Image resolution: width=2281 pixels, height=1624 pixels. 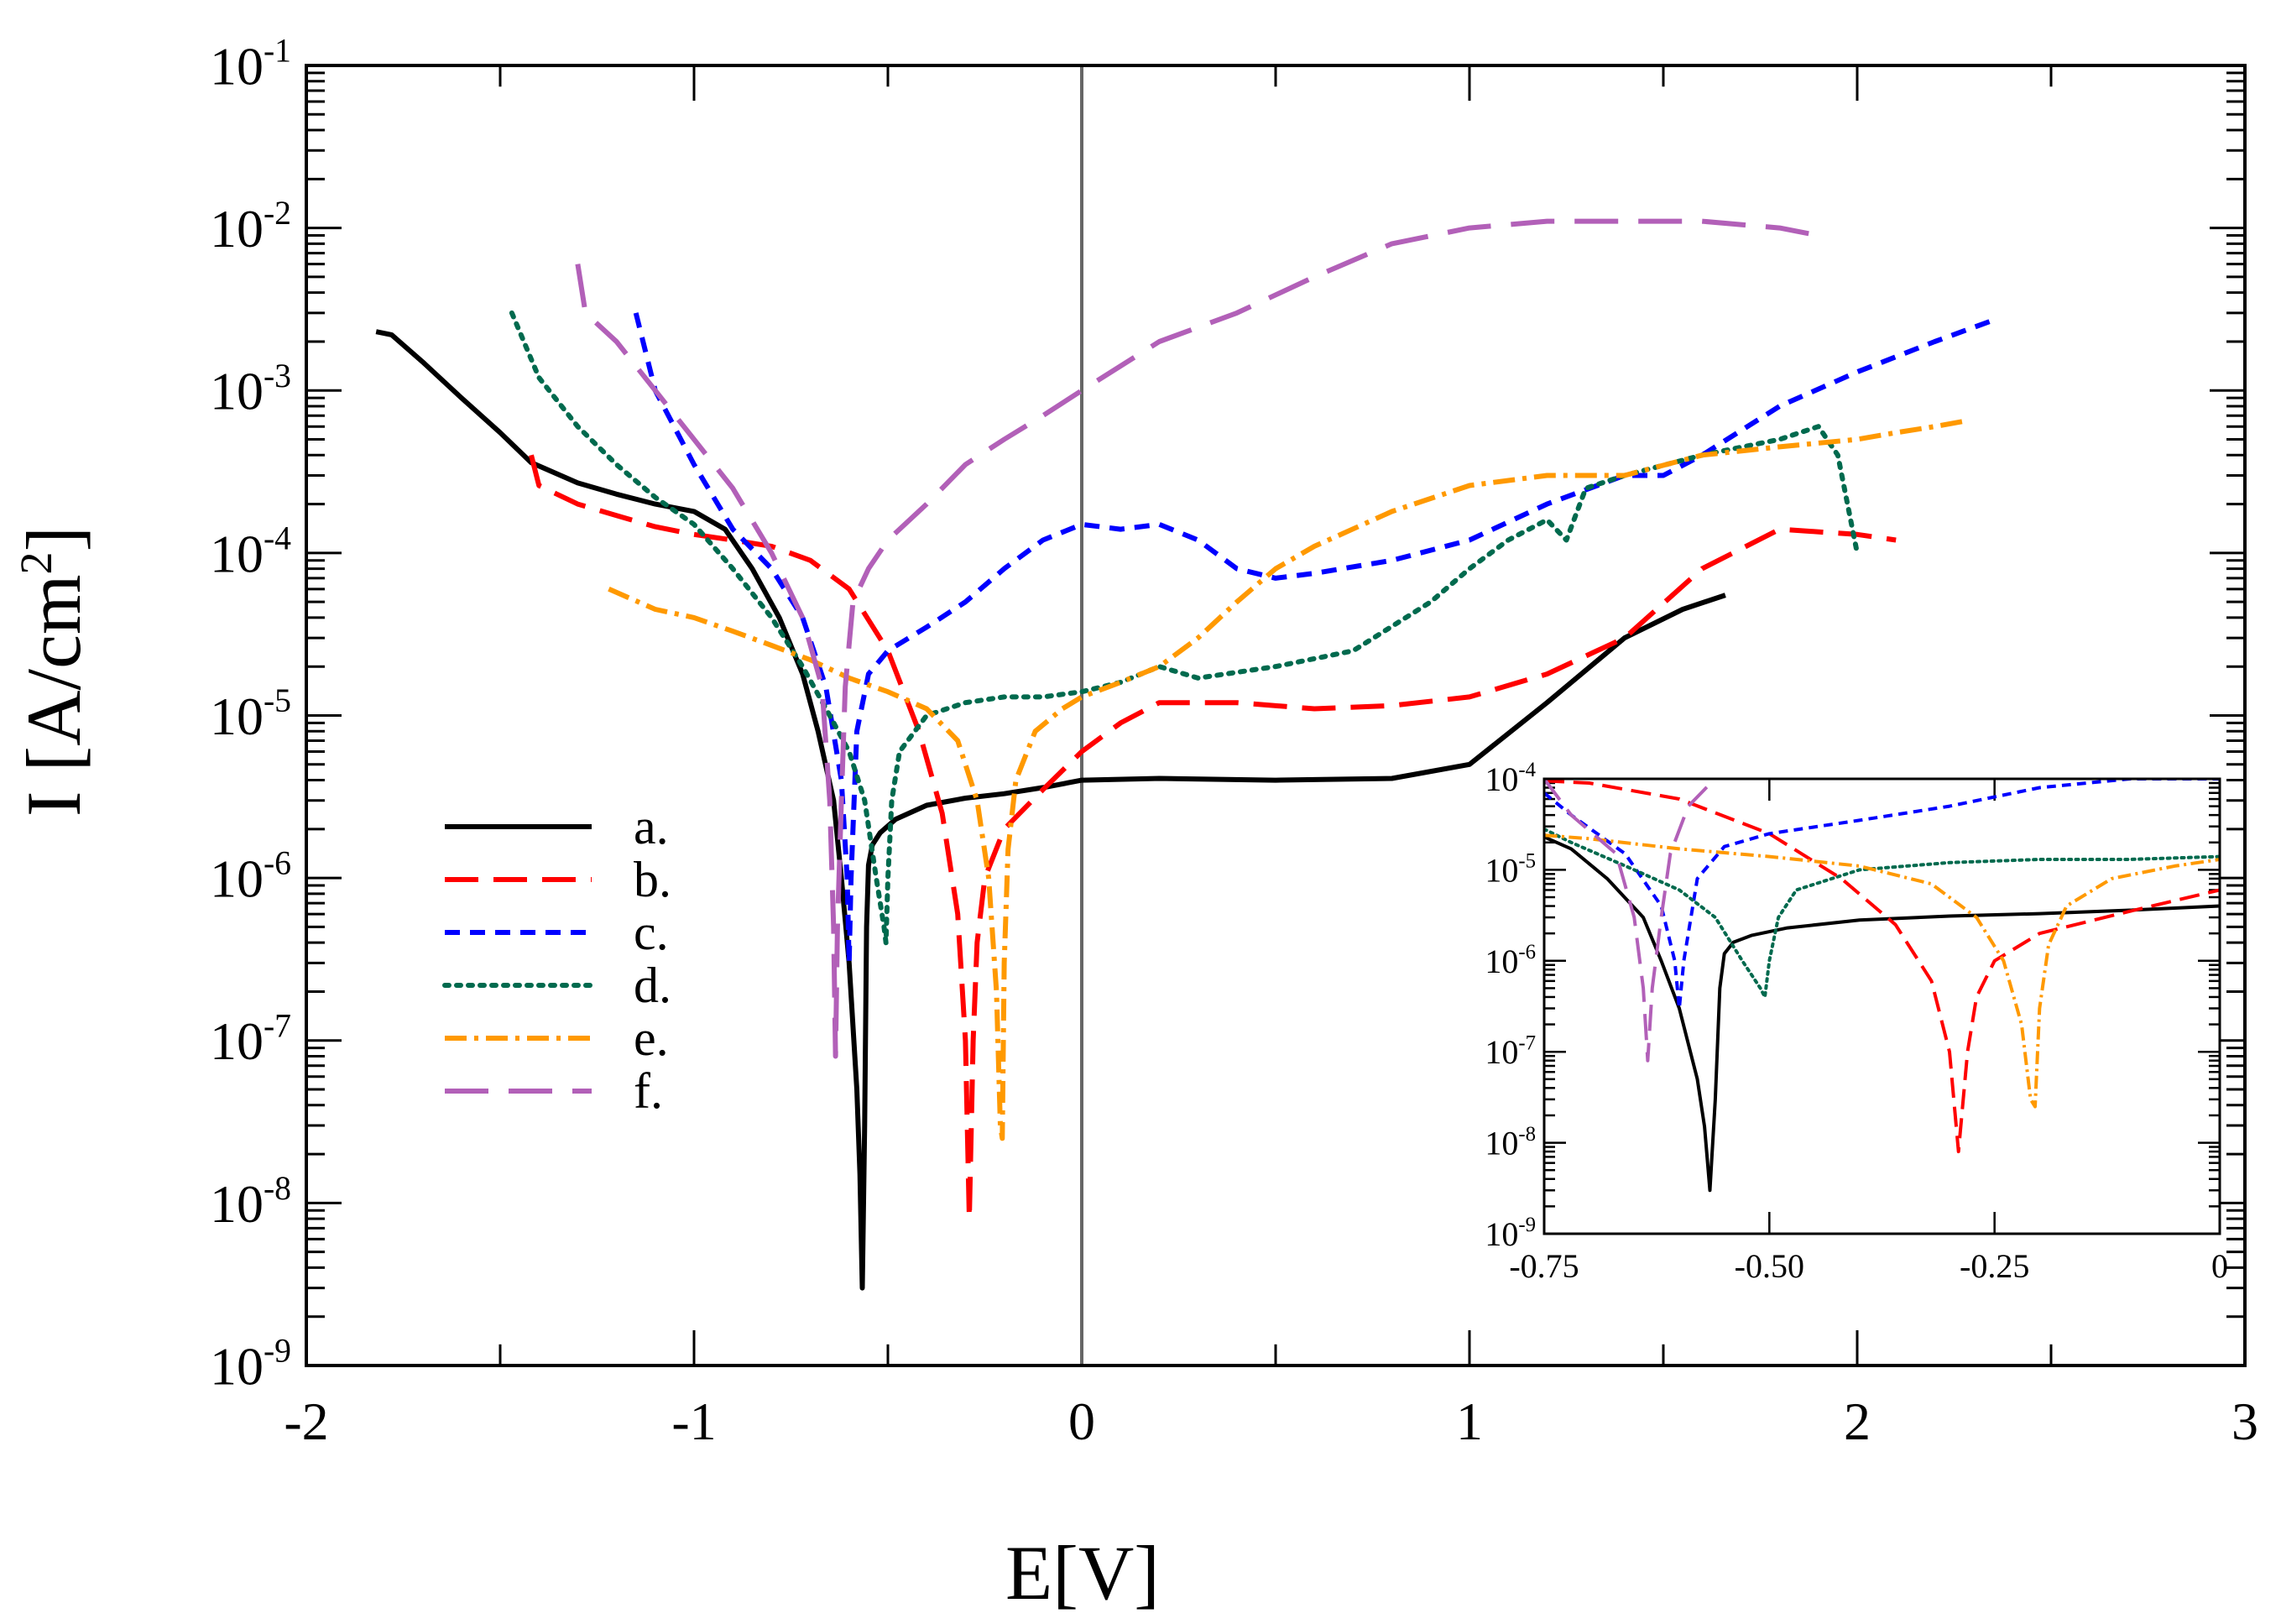 I want to click on y-axis-title-suffix: ], so click(x=54, y=539).